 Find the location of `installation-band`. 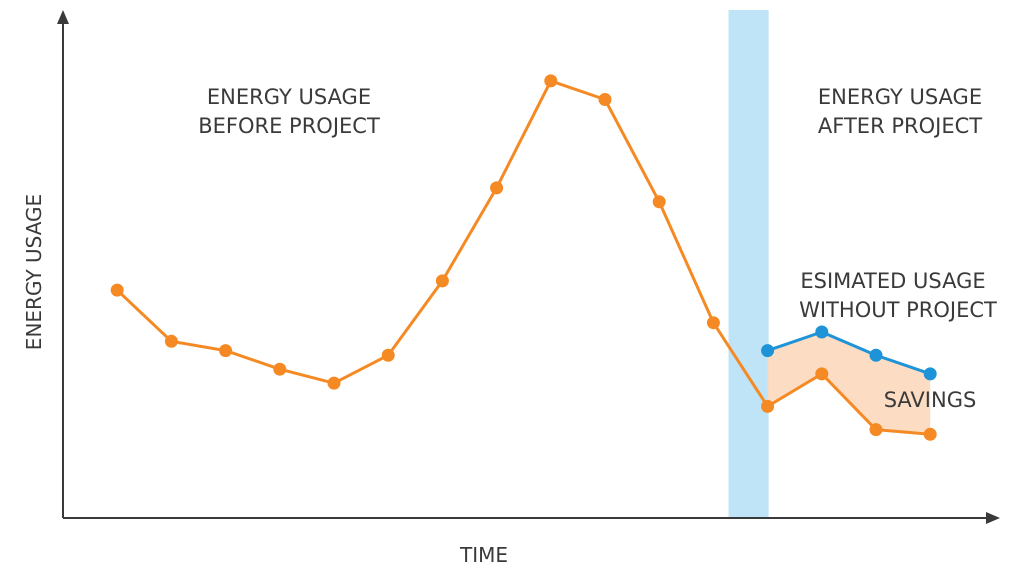

installation-band is located at coordinates (748, 264).